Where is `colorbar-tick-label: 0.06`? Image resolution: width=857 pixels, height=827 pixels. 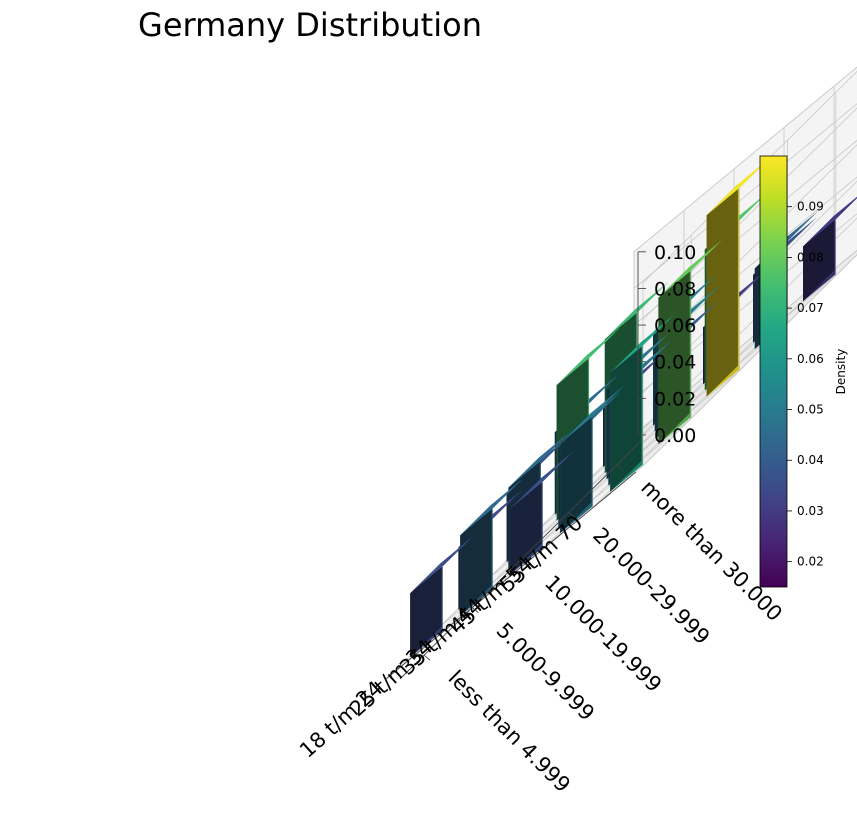
colorbar-tick-label: 0.06 is located at coordinates (810, 359).